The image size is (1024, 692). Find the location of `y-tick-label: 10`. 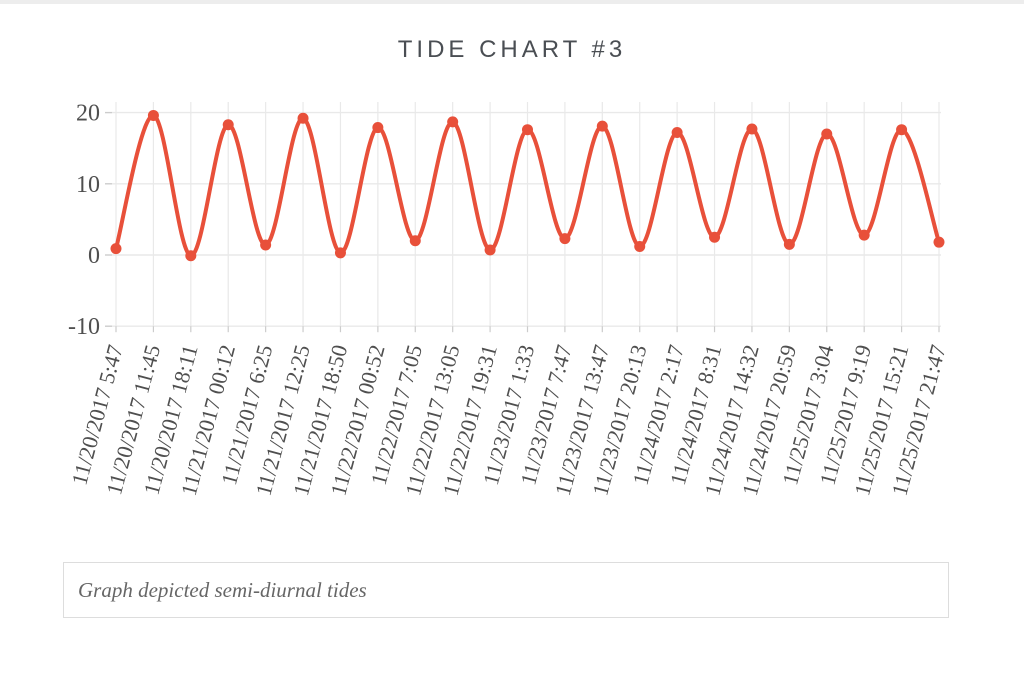

y-tick-label: 10 is located at coordinates (88, 185).